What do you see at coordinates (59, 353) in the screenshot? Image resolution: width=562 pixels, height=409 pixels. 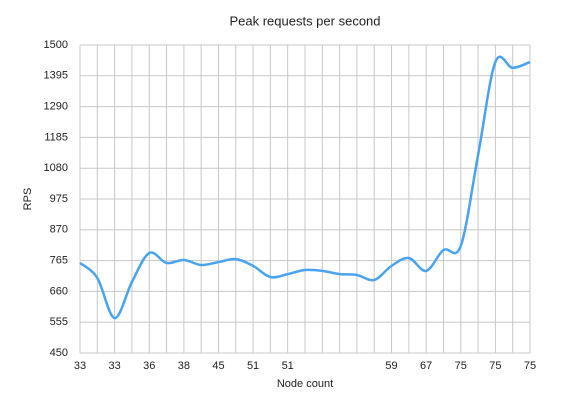 I see `y-tick-label: 450` at bounding box center [59, 353].